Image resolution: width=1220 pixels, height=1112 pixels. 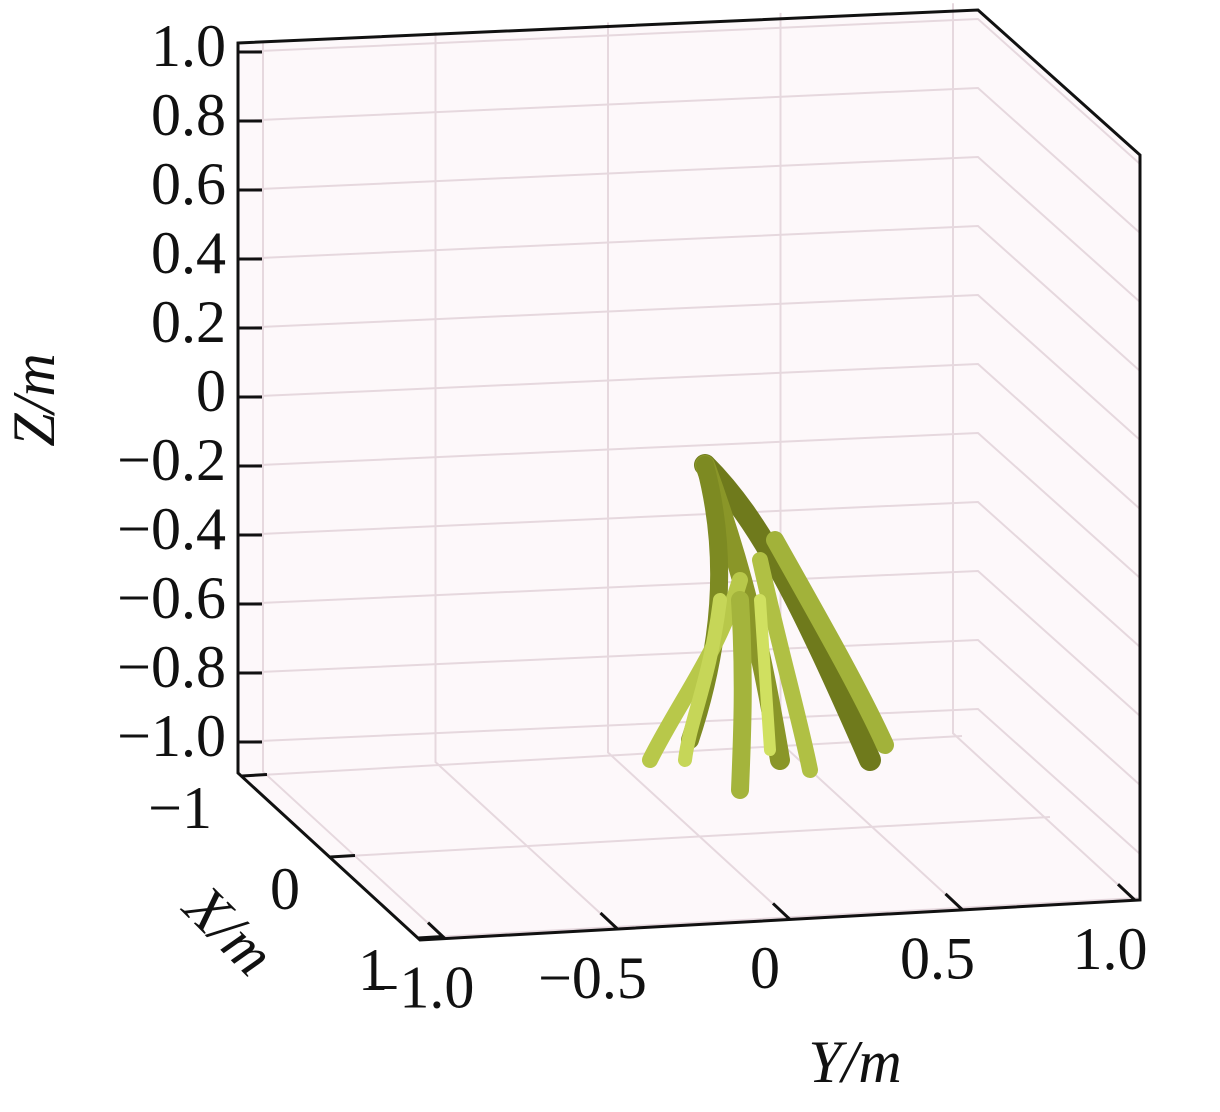 I want to click on z-tick-label: 1.0, so click(x=188, y=46).